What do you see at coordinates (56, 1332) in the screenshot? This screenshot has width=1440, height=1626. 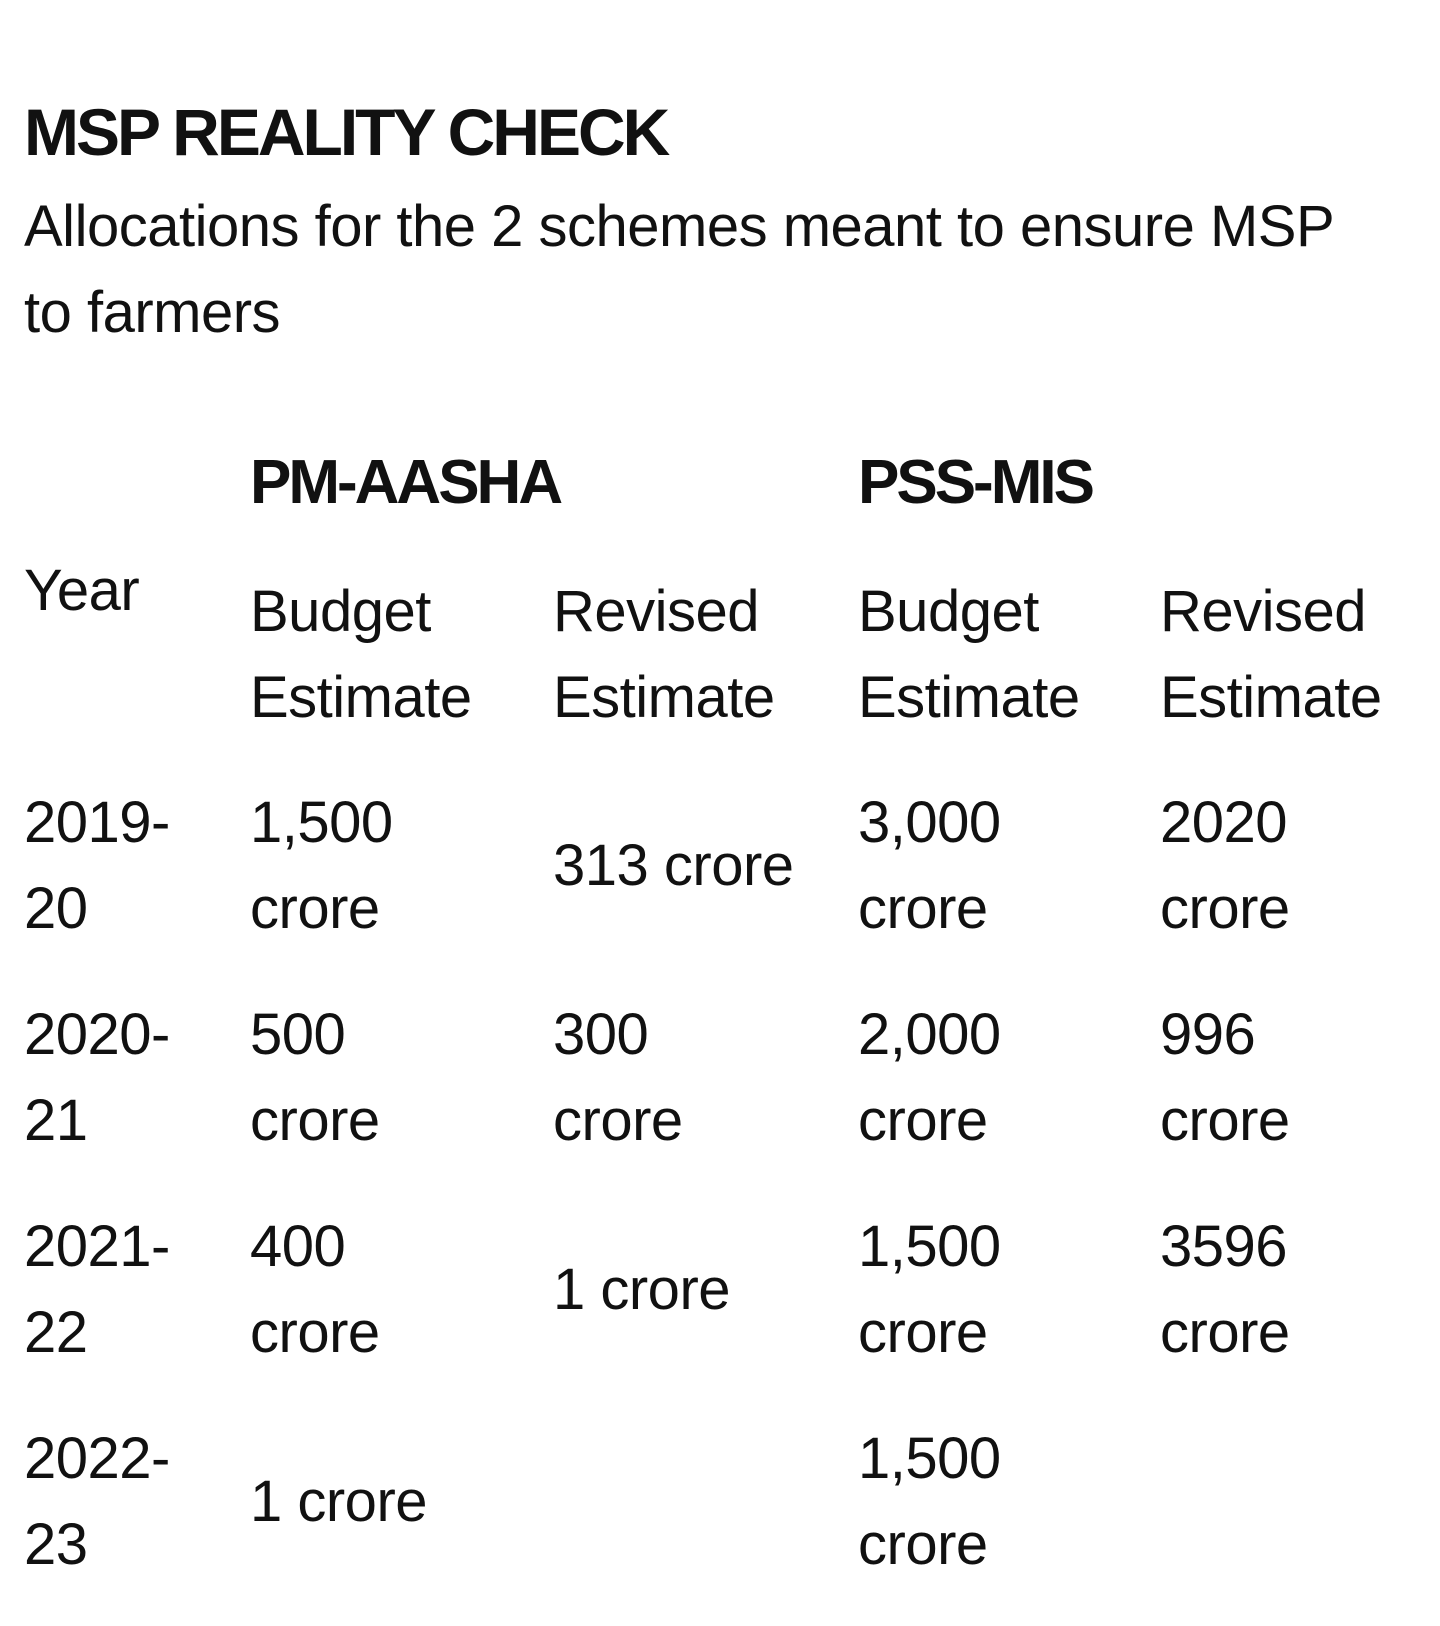 I see `cell-line: 22` at bounding box center [56, 1332].